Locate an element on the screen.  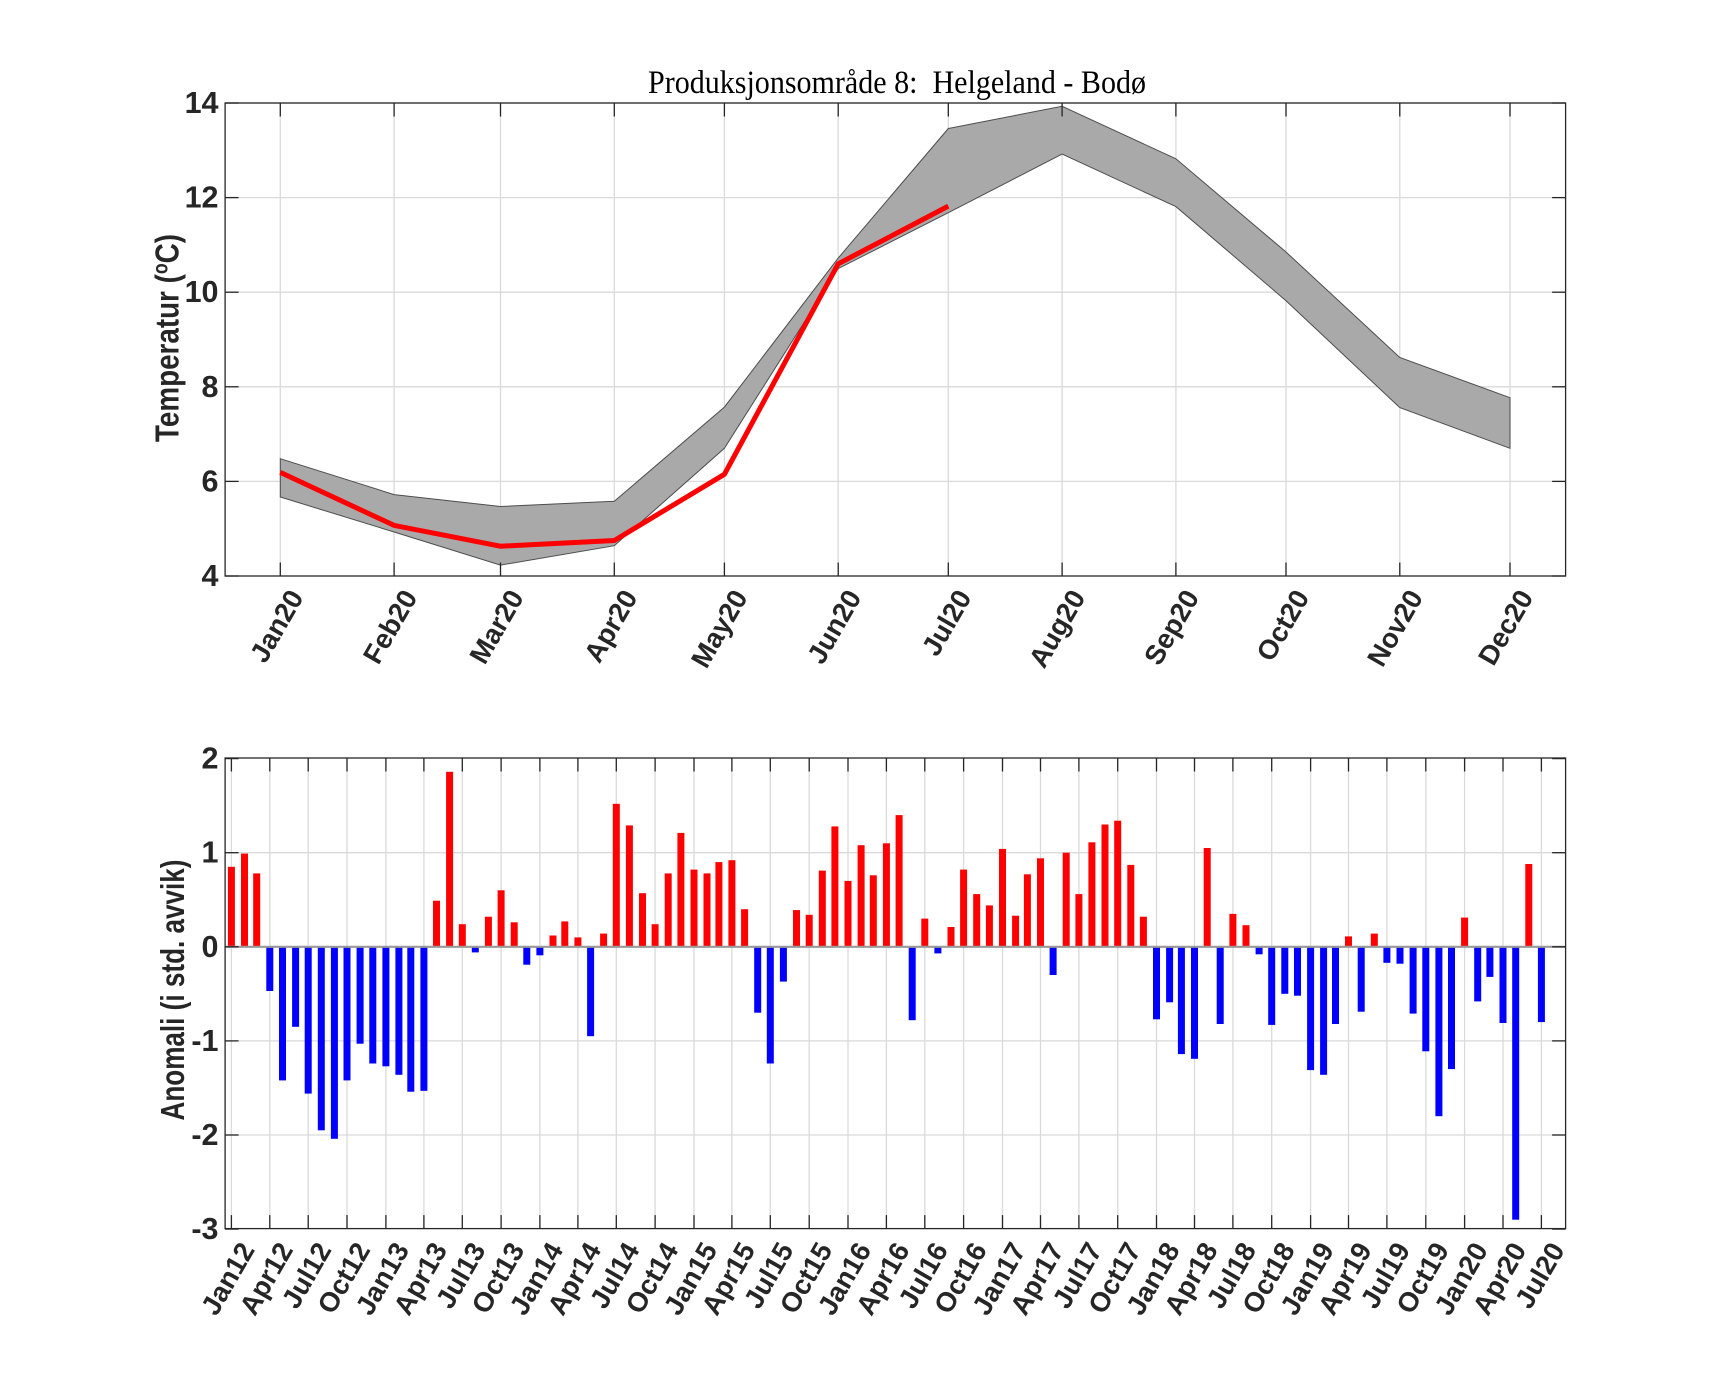
svg-text: 10 is located at coordinates (202, 292).